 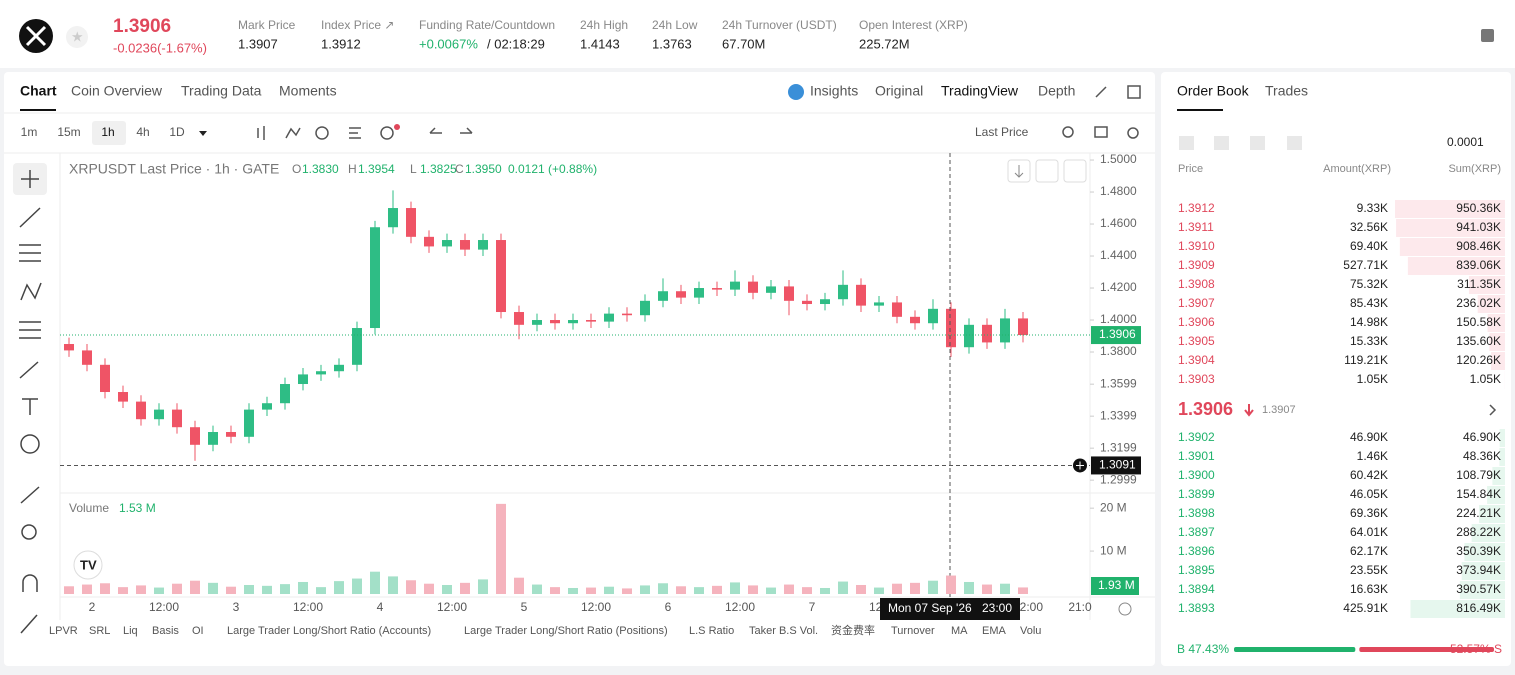 What do you see at coordinates (137, 508) in the screenshot?
I see `volume-current: 1.53 M` at bounding box center [137, 508].